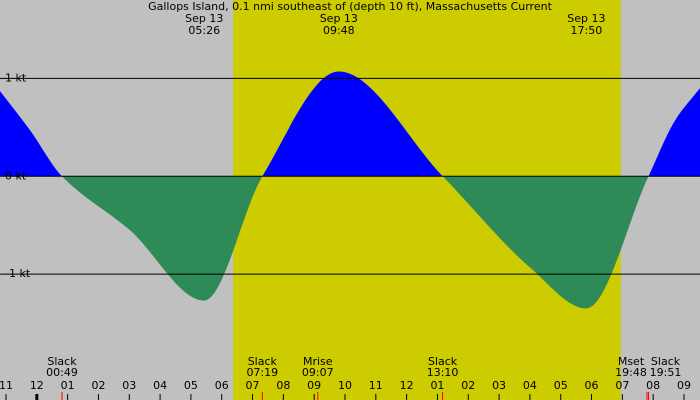  I want to click on event-label: Mset, so click(631, 361).